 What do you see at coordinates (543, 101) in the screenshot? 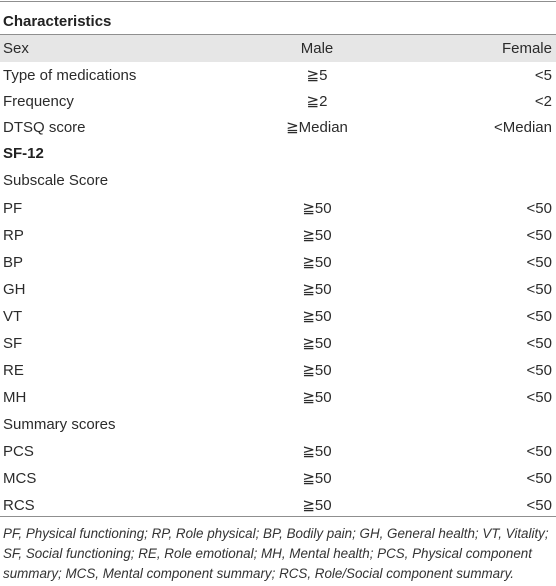
I see `row-value-2: <2` at bounding box center [543, 101].